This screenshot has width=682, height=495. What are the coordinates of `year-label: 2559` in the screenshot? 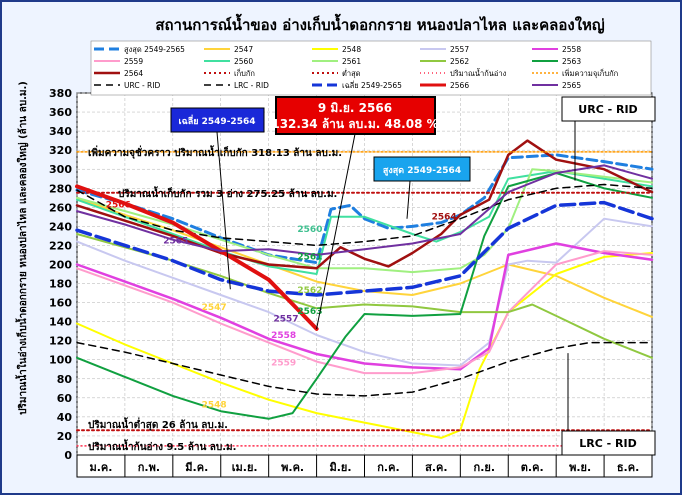 It's located at (283, 363).